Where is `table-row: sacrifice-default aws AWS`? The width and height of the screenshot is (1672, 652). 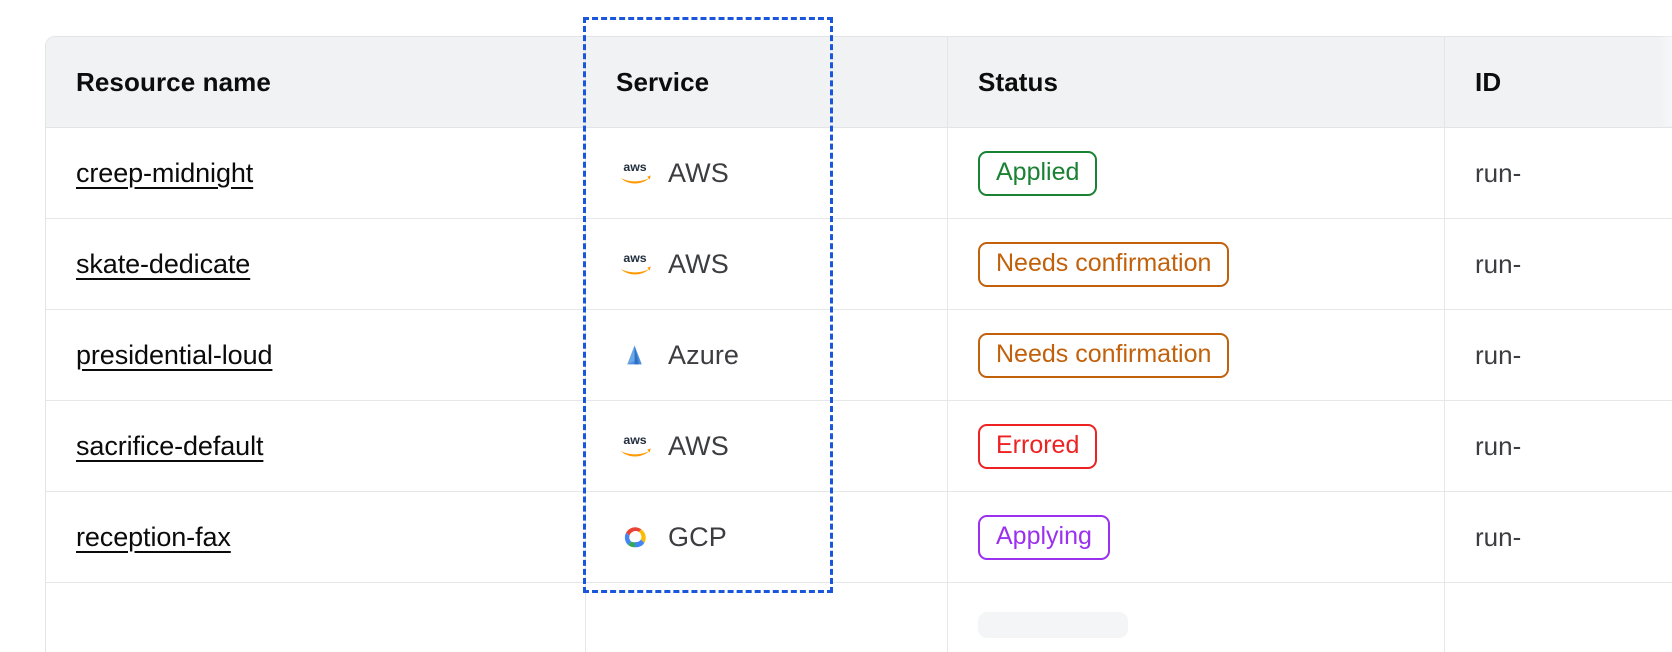
table-row: sacrifice-default aws AWS is located at coordinates (859, 446).